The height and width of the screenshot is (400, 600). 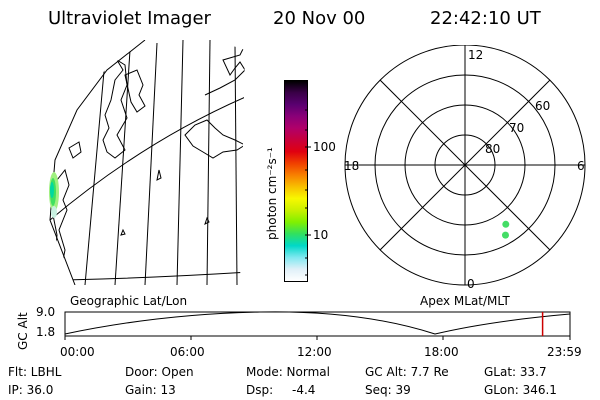 I want to click on mlt-label-12: 12, so click(x=475, y=55).